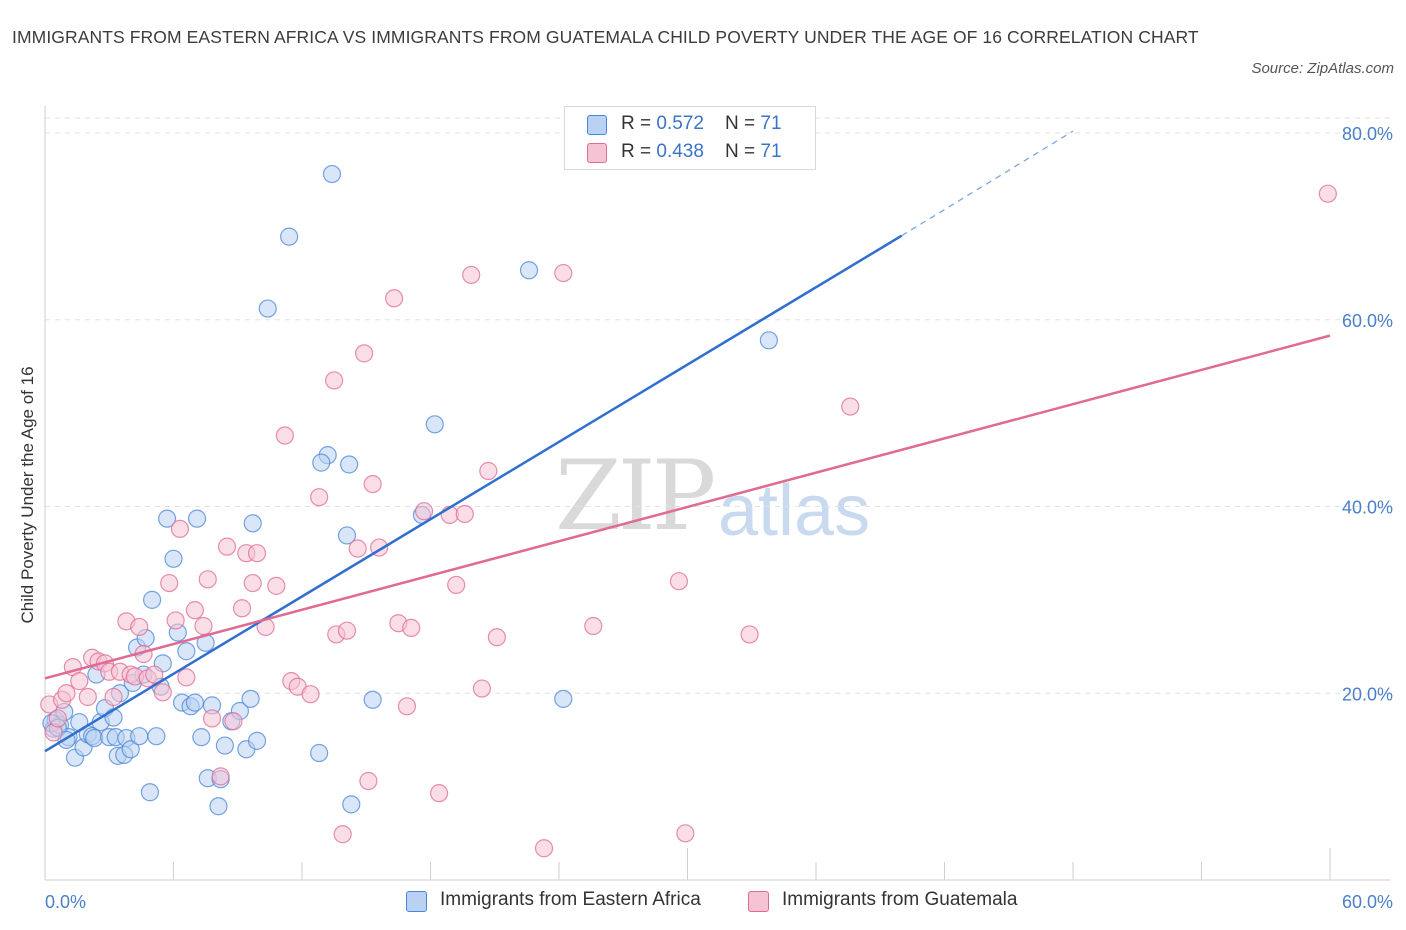 The height and width of the screenshot is (930, 1406). Describe the element at coordinates (1367, 694) in the screenshot. I see `y-tick-label: 20.0%` at that location.